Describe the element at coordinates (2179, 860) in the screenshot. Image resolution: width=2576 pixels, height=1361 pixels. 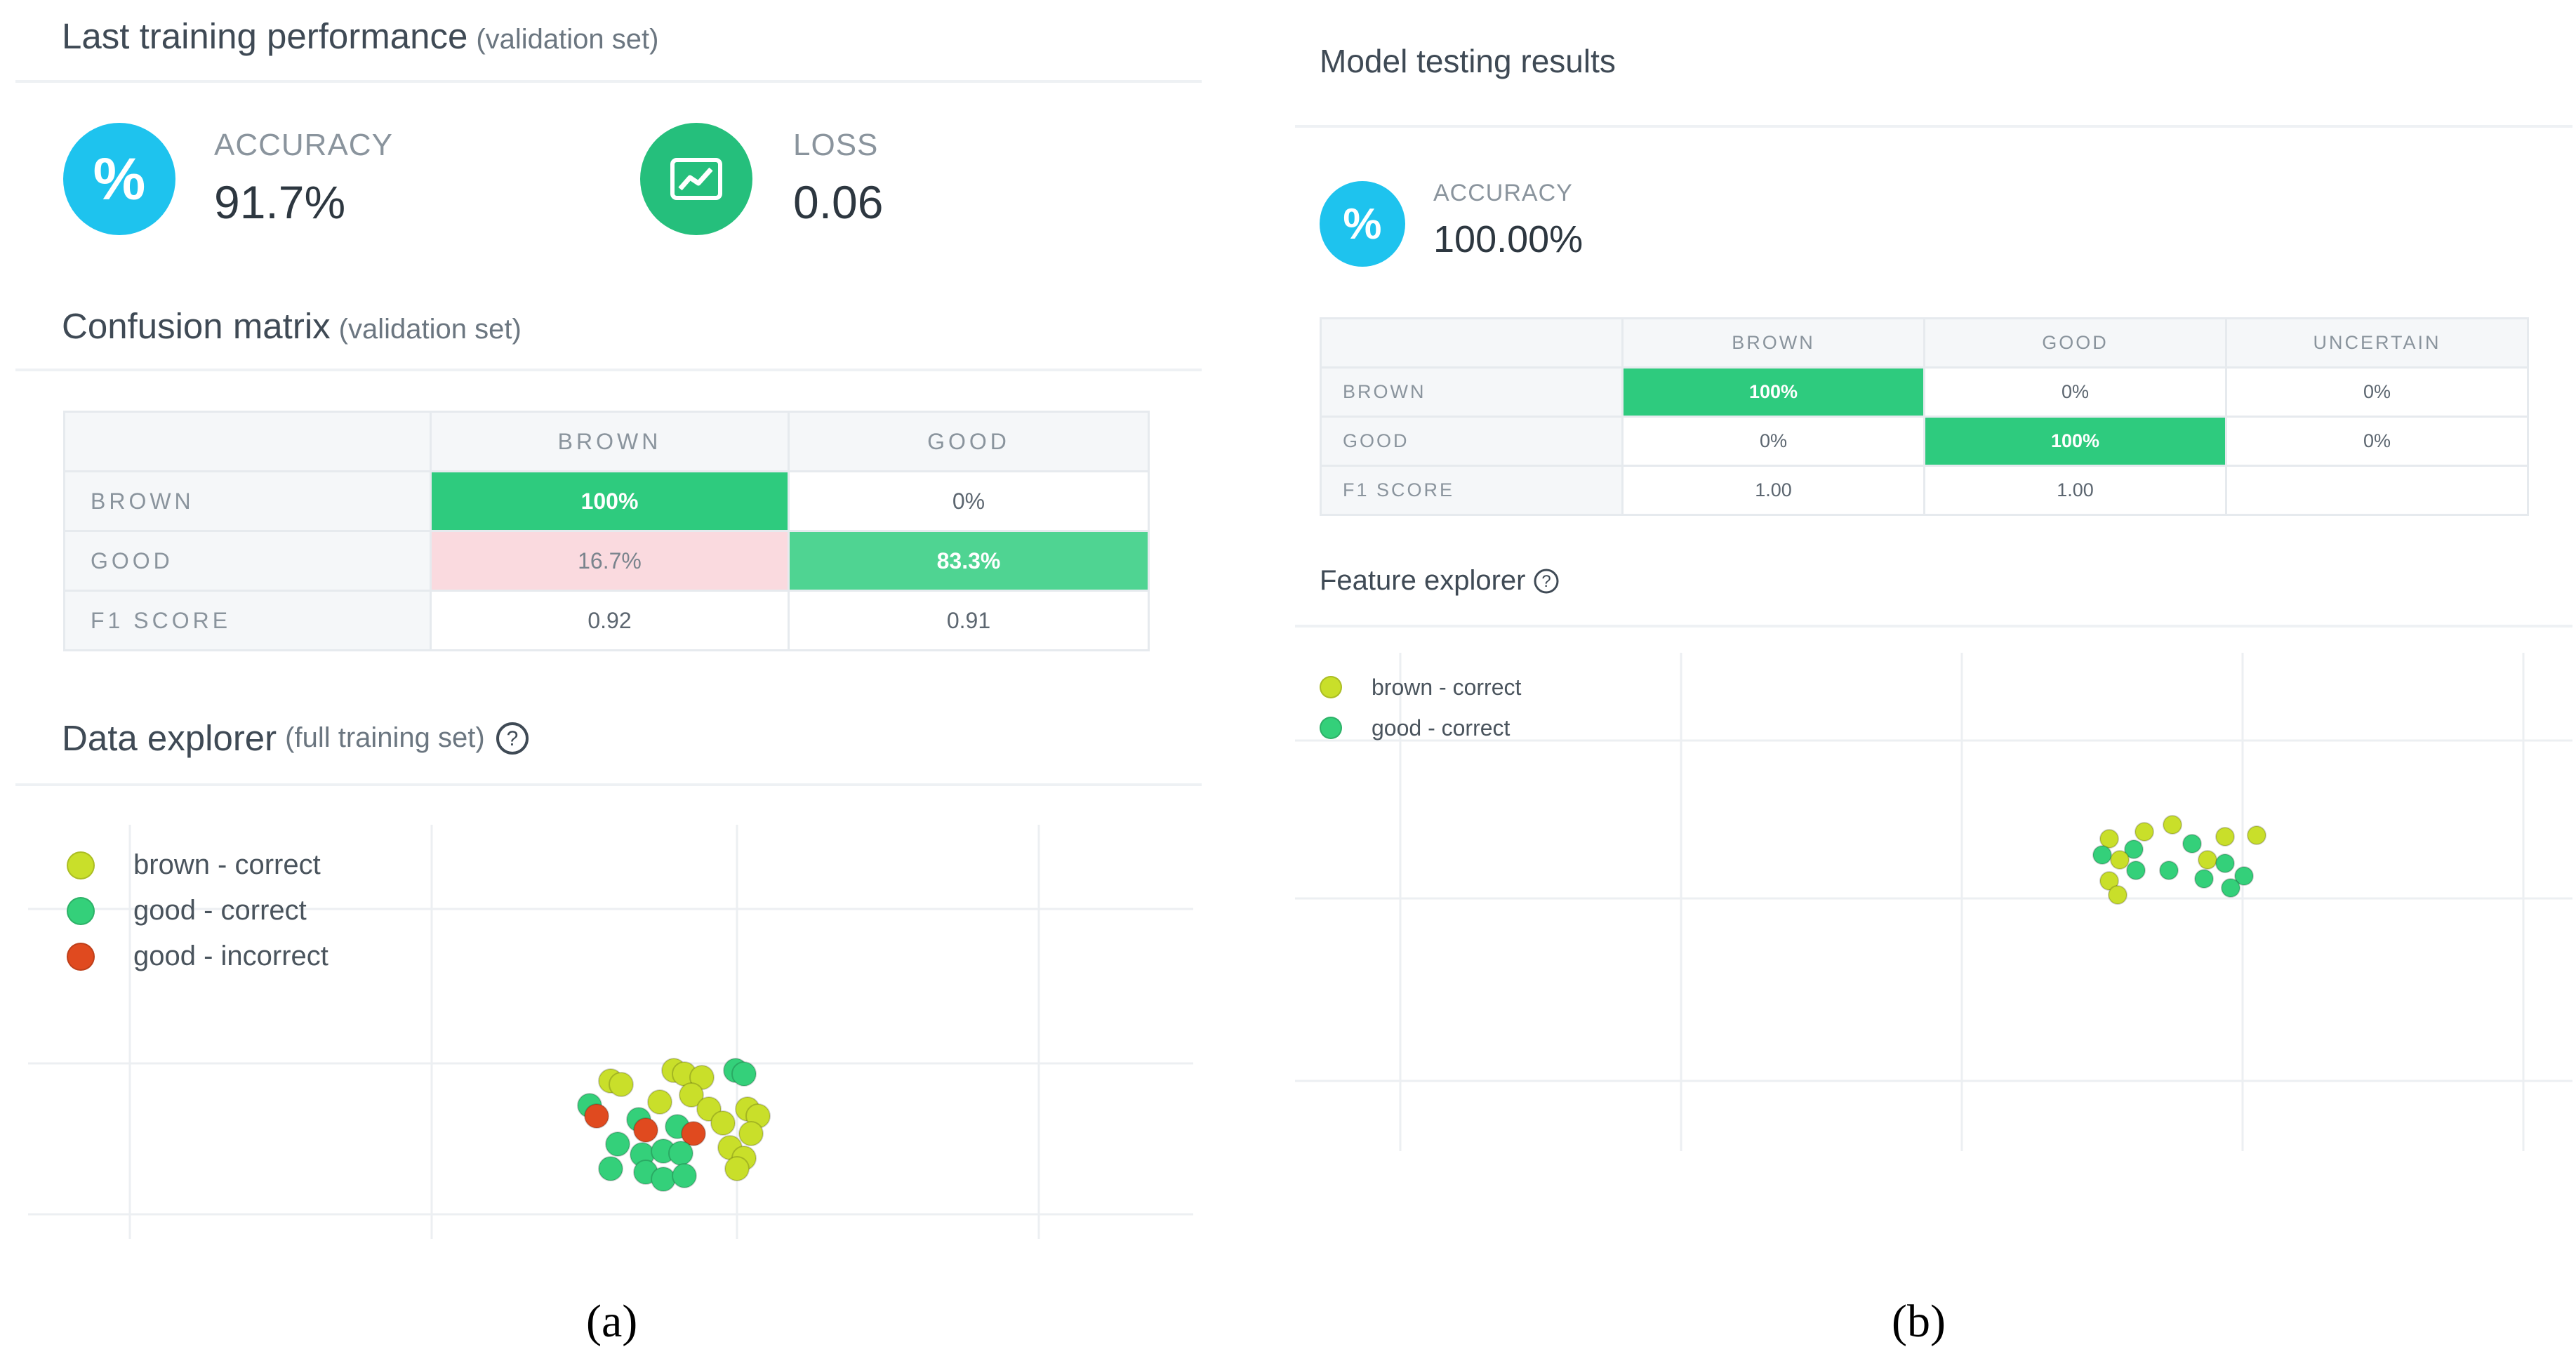
I see `scatter-points` at that location.